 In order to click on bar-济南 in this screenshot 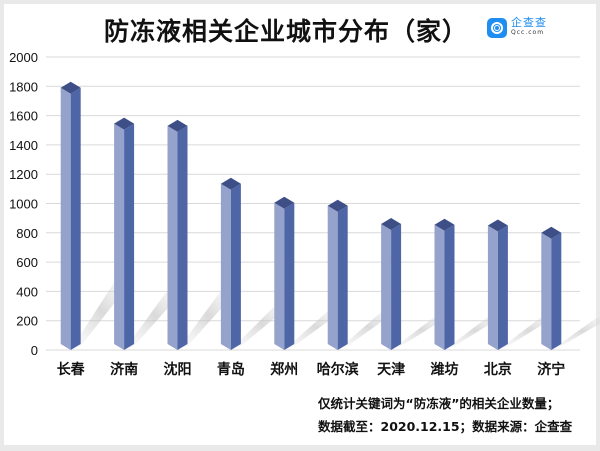, I will do `click(124, 233)`.